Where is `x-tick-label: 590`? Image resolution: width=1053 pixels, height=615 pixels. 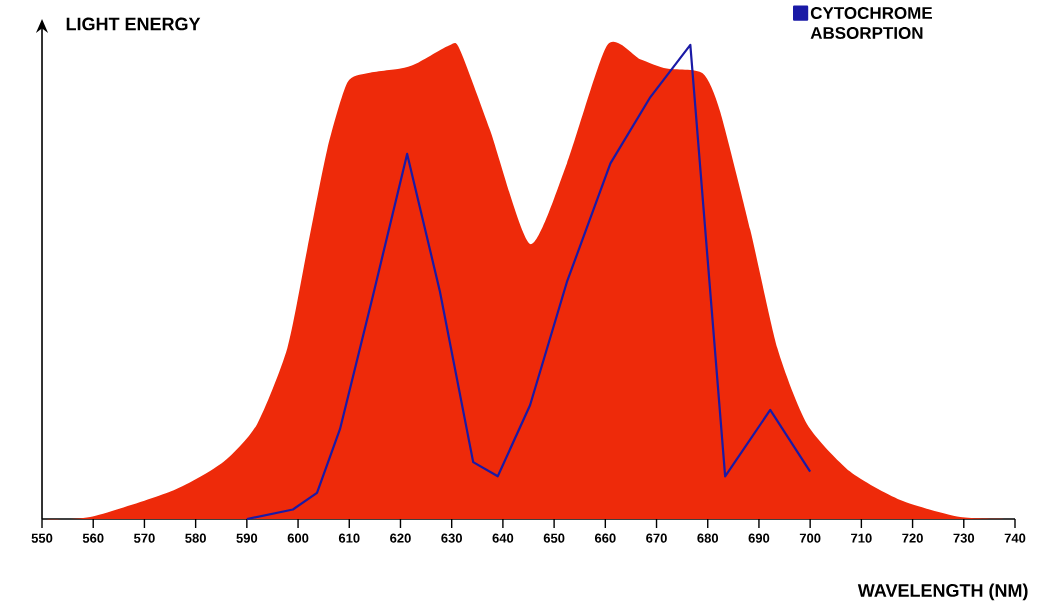 x-tick-label: 590 is located at coordinates (247, 538).